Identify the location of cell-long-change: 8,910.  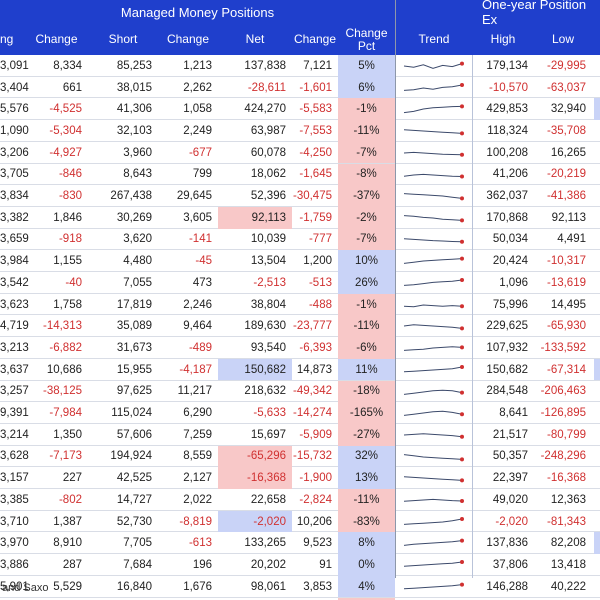
(67, 543).